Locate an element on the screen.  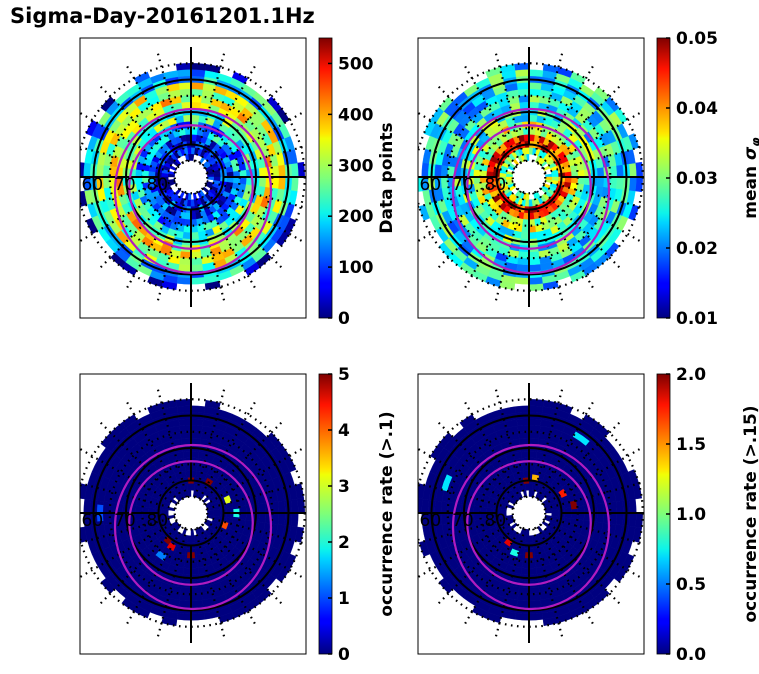
axes-frame is located at coordinates (531, 514).